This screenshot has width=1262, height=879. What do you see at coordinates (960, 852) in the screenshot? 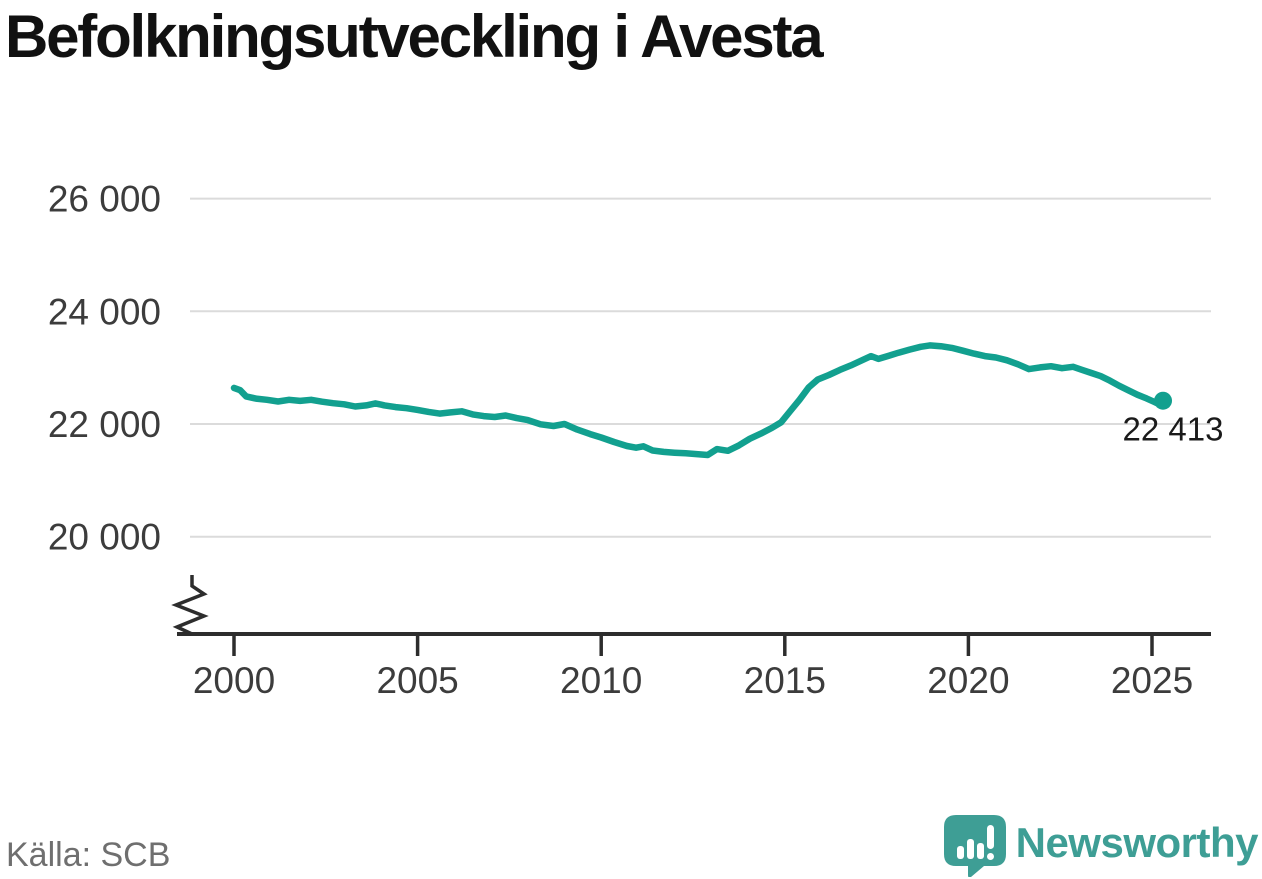
I see `bar-icon-short` at bounding box center [960, 852].